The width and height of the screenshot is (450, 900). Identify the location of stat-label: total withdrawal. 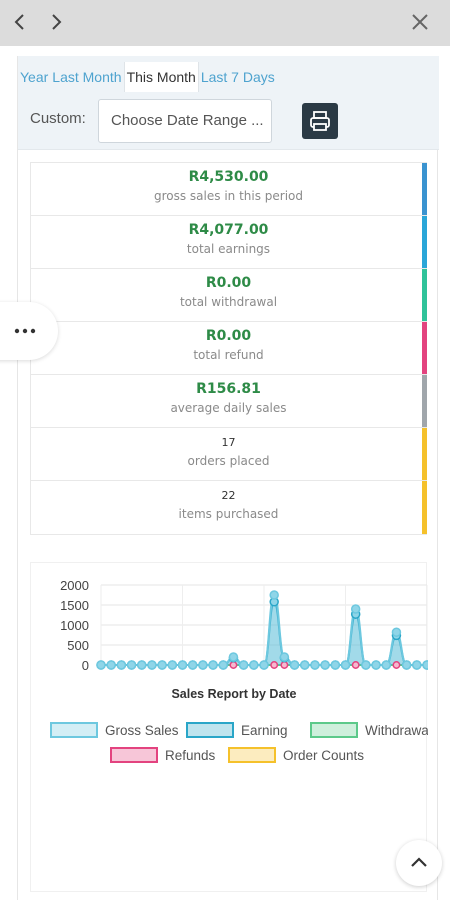
(228, 302).